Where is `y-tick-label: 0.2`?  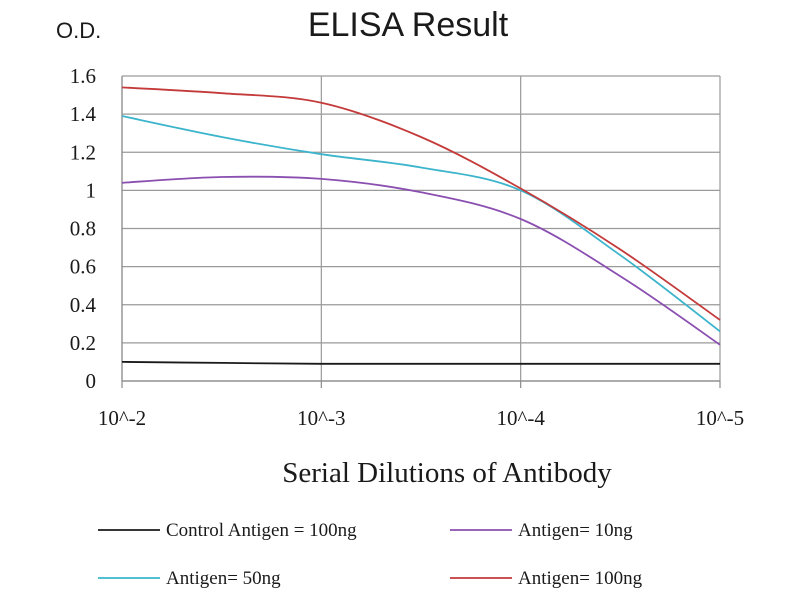
y-tick-label: 0.2 is located at coordinates (83, 343).